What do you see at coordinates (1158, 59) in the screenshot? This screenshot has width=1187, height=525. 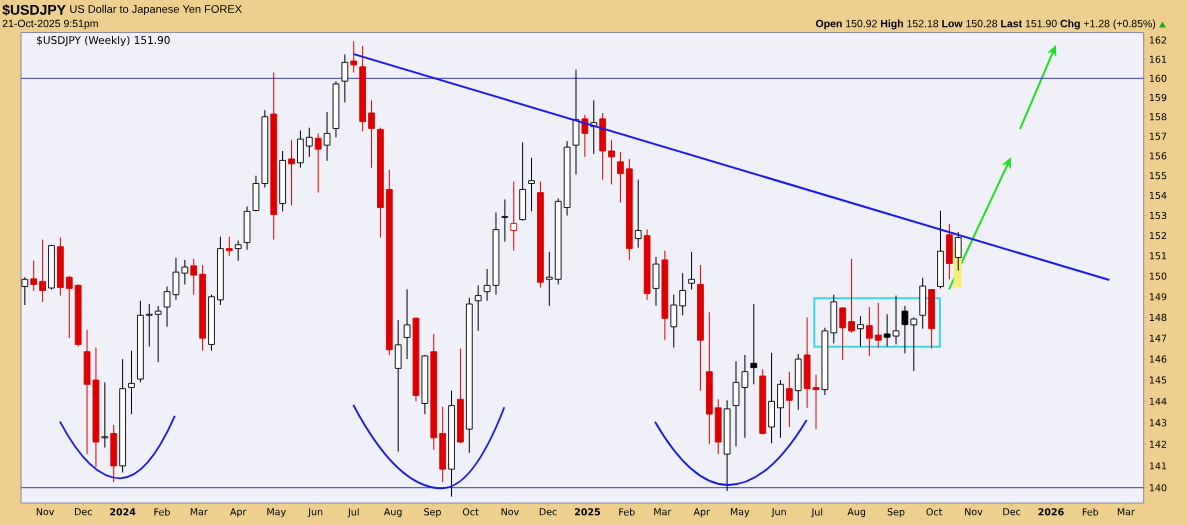 I see `y-tick-label: 161` at bounding box center [1158, 59].